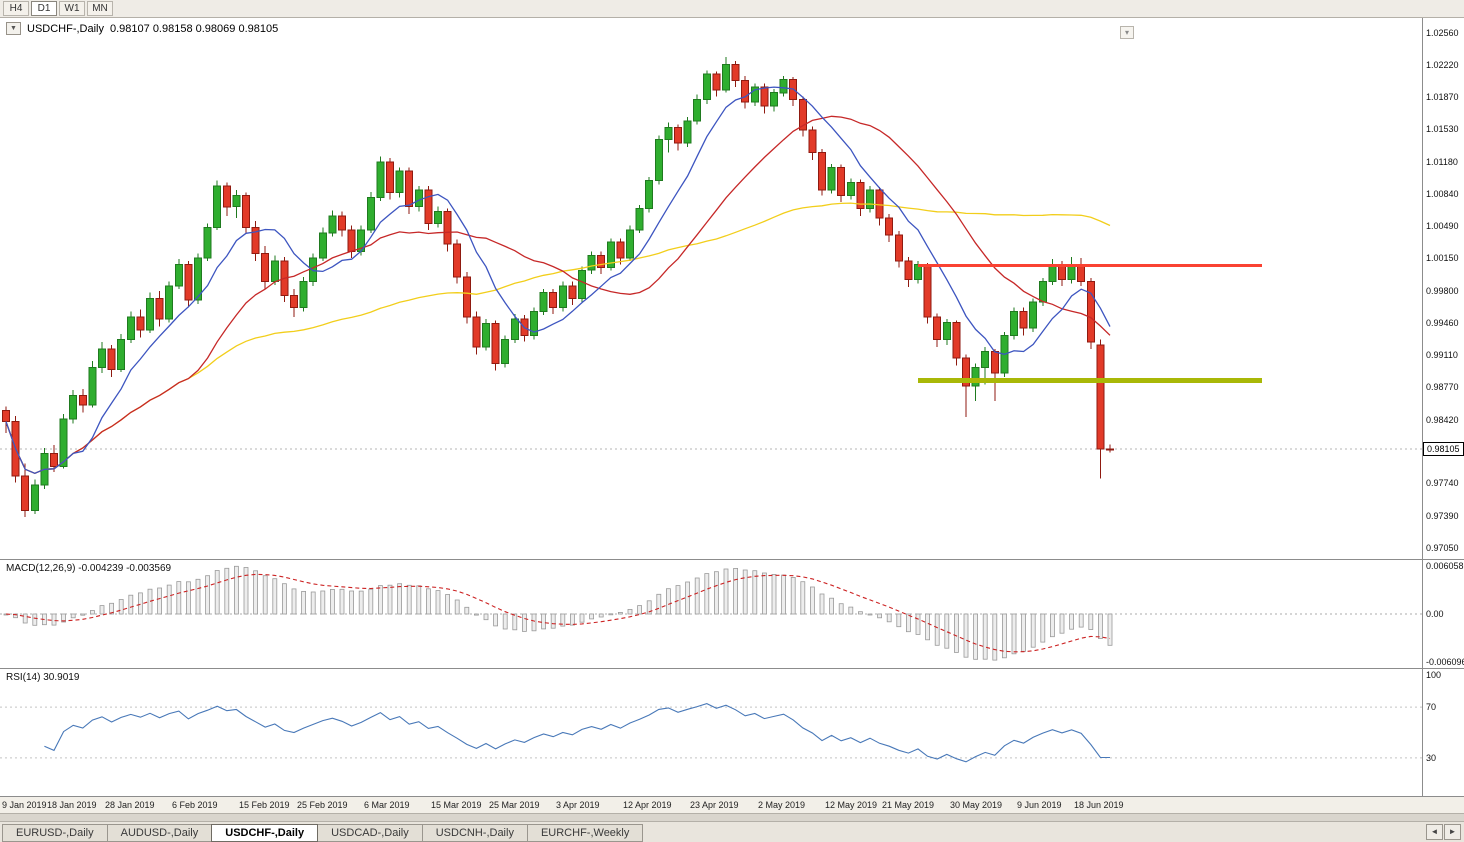  What do you see at coordinates (732, 9) in the screenshot?
I see `timeframe-toolbar: H4 D1 W1 MN` at bounding box center [732, 9].